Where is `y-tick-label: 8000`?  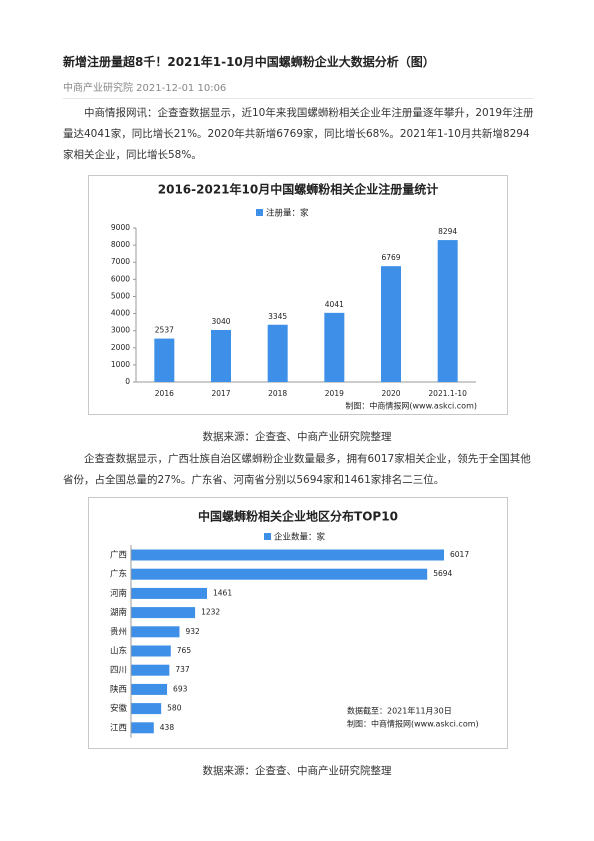 y-tick-label: 8000 is located at coordinates (120, 244).